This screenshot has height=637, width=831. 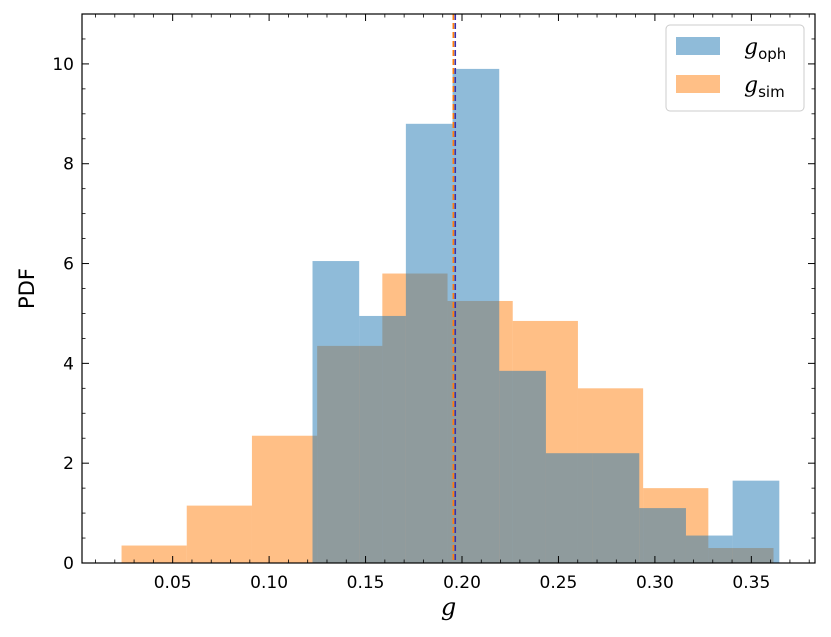 I want to click on y-tick-label: 2, so click(x=68, y=464).